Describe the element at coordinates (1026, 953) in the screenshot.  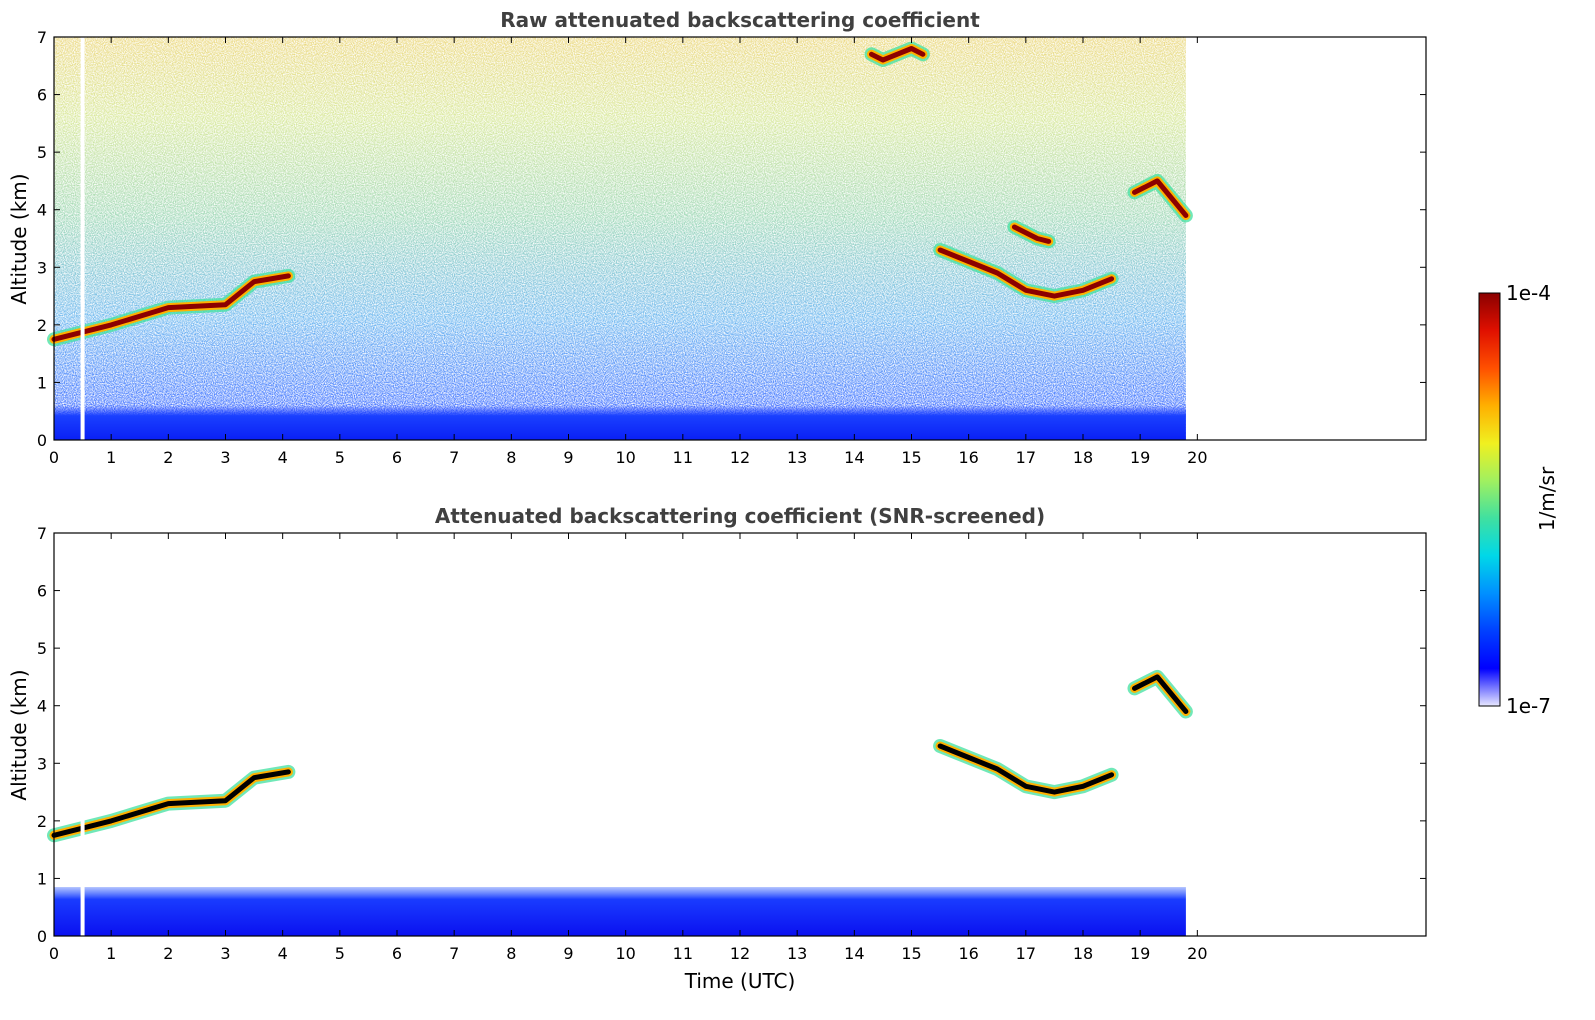
I see `snr-x-tick-label: 17` at that location.